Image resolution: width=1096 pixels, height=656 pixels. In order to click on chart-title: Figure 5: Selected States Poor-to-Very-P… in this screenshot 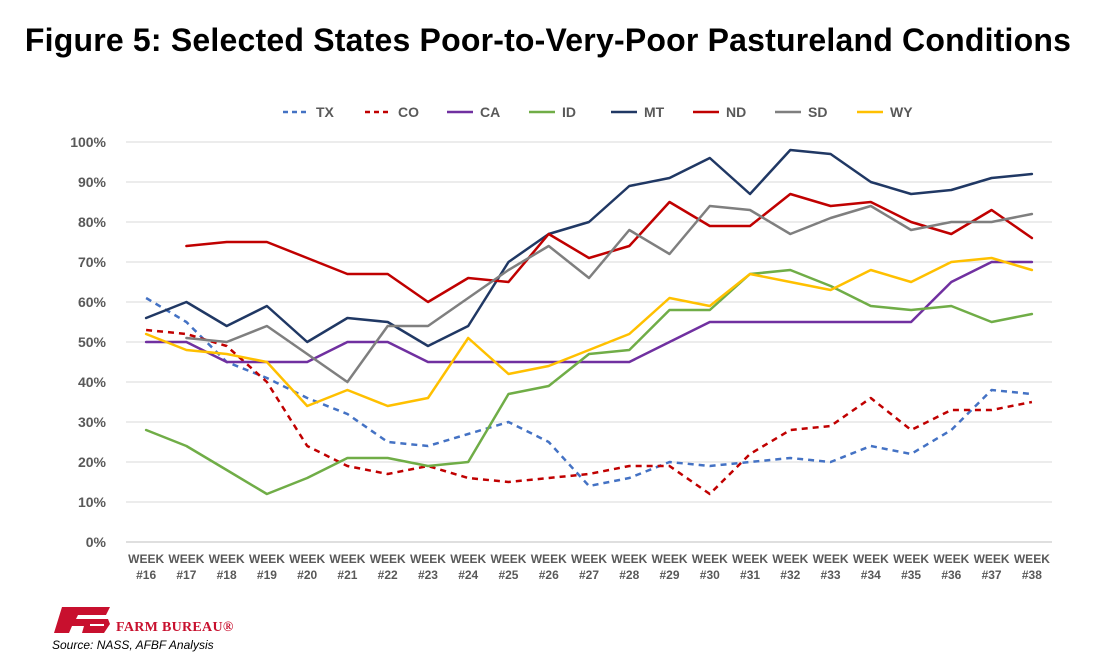, I will do `click(548, 40)`.